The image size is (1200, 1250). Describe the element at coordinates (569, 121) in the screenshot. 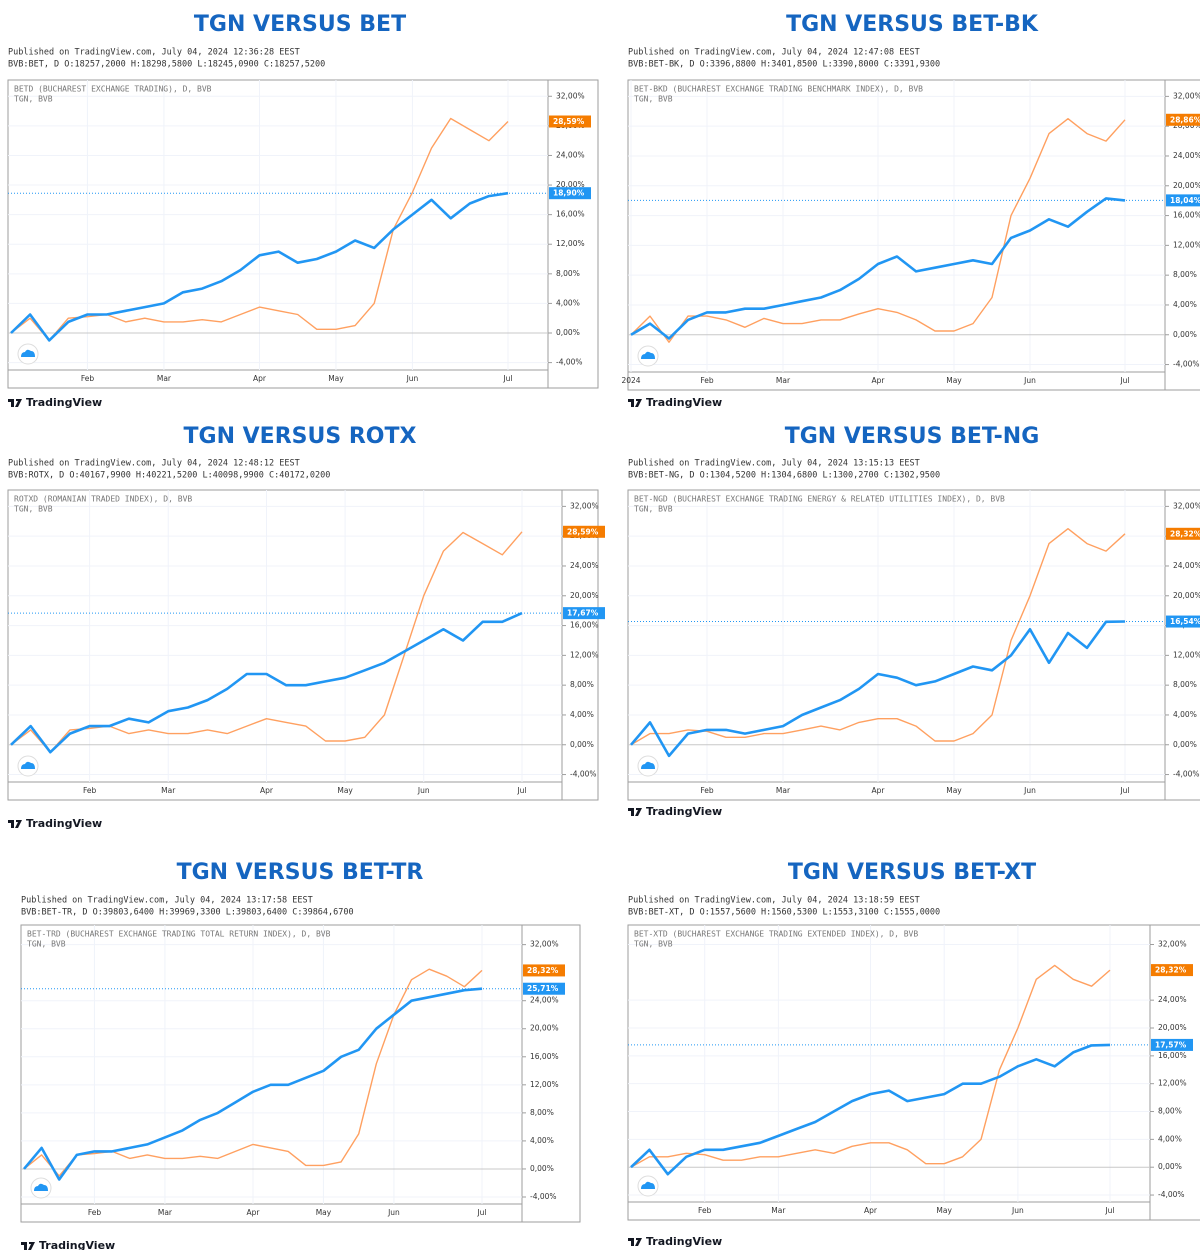

I see `last-value-label: 28,59%` at that location.